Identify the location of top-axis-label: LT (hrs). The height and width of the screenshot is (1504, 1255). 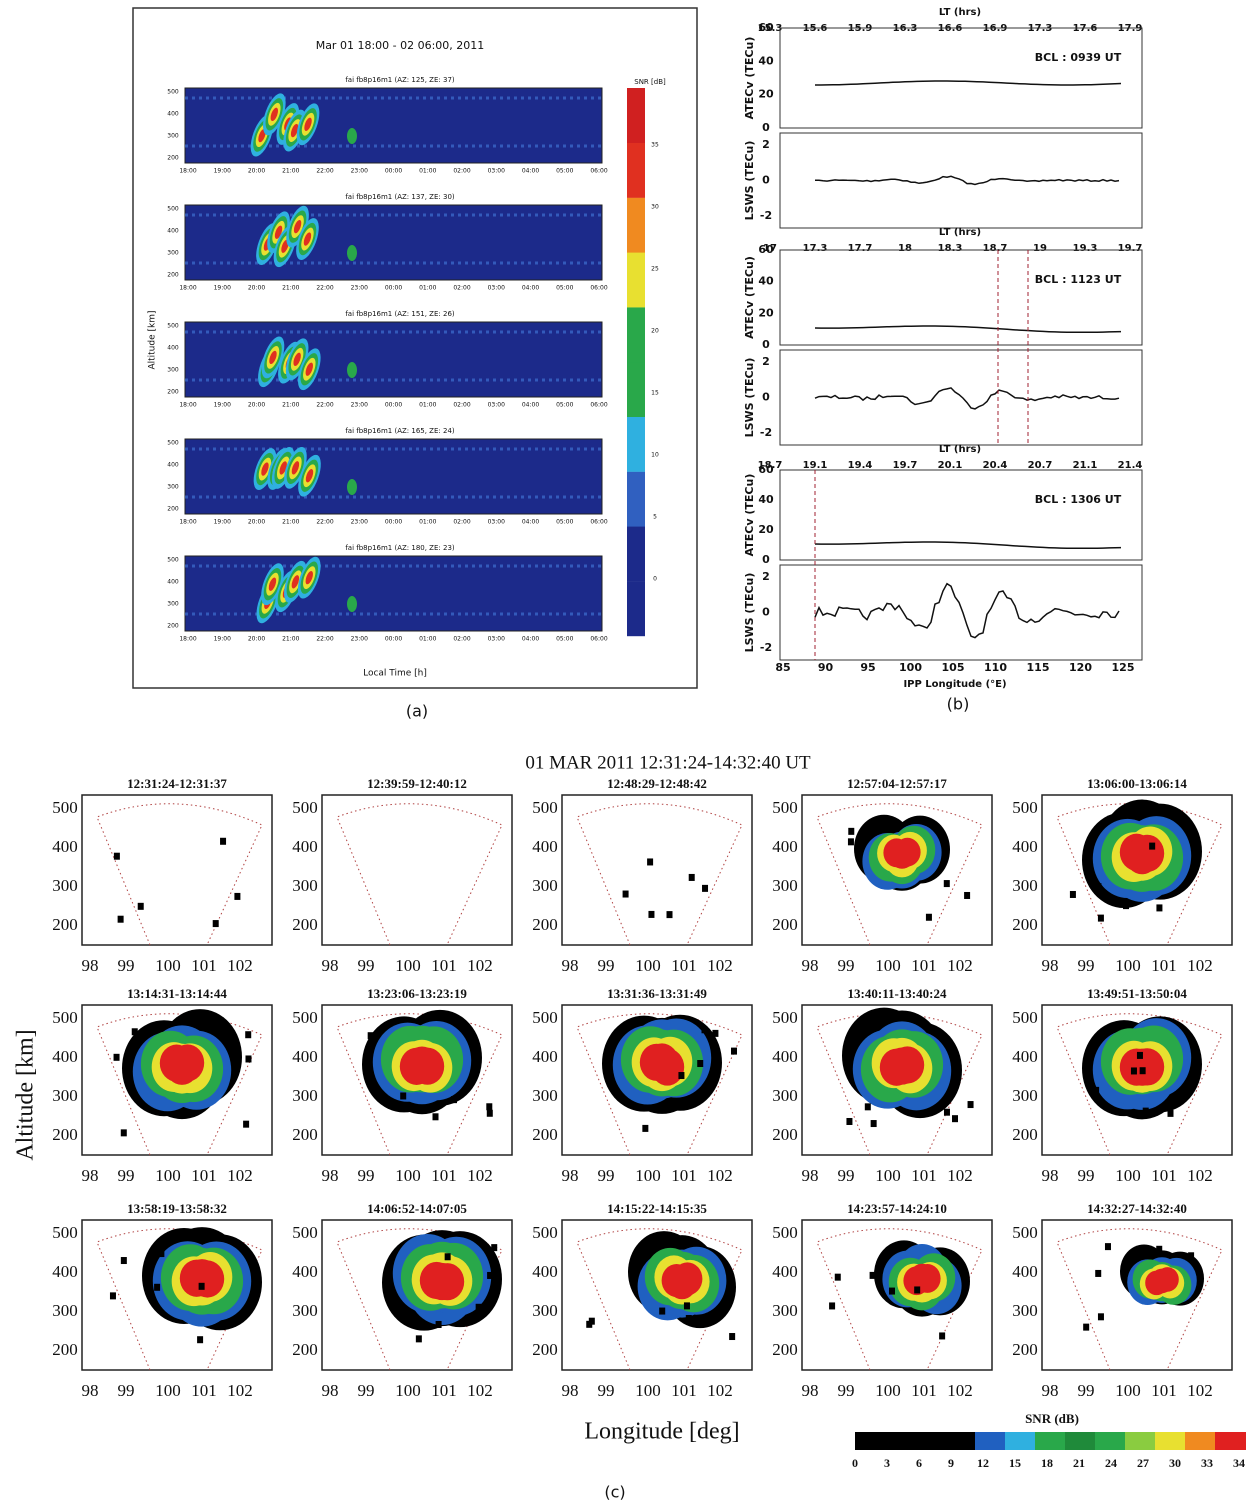
(960, 12).